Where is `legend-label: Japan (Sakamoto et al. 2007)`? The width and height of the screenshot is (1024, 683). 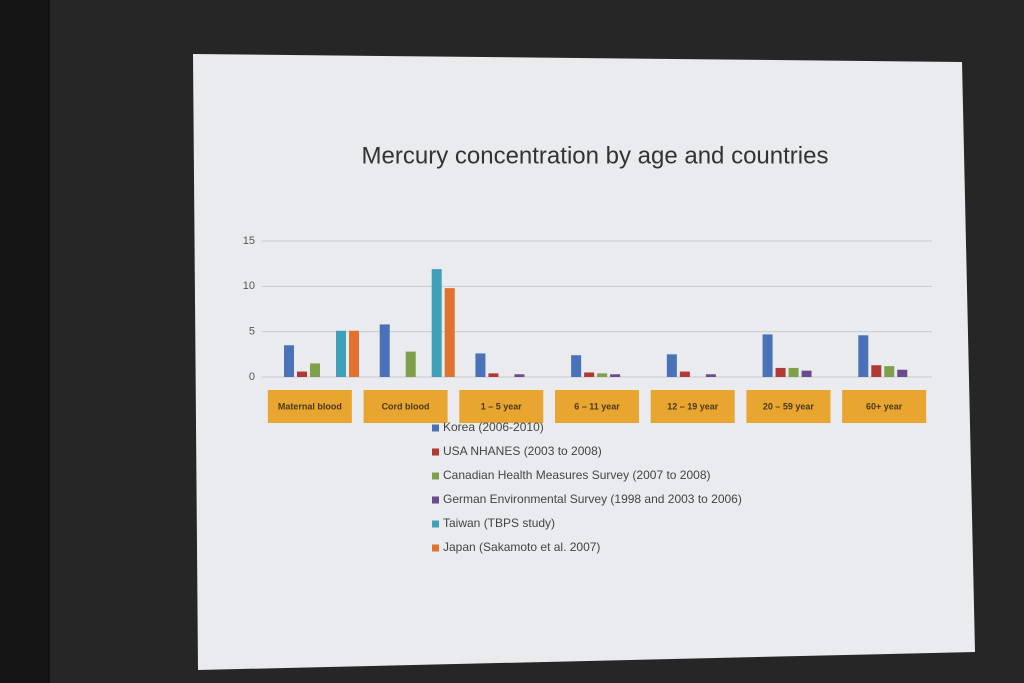
legend-label: Japan (Sakamoto et al. 2007) is located at coordinates (521, 547).